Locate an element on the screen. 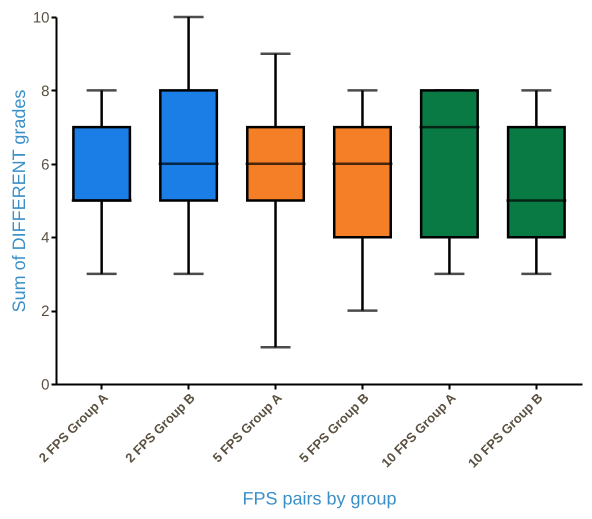 The image size is (592, 519). y-tick-label: 10 is located at coordinates (41, 18).